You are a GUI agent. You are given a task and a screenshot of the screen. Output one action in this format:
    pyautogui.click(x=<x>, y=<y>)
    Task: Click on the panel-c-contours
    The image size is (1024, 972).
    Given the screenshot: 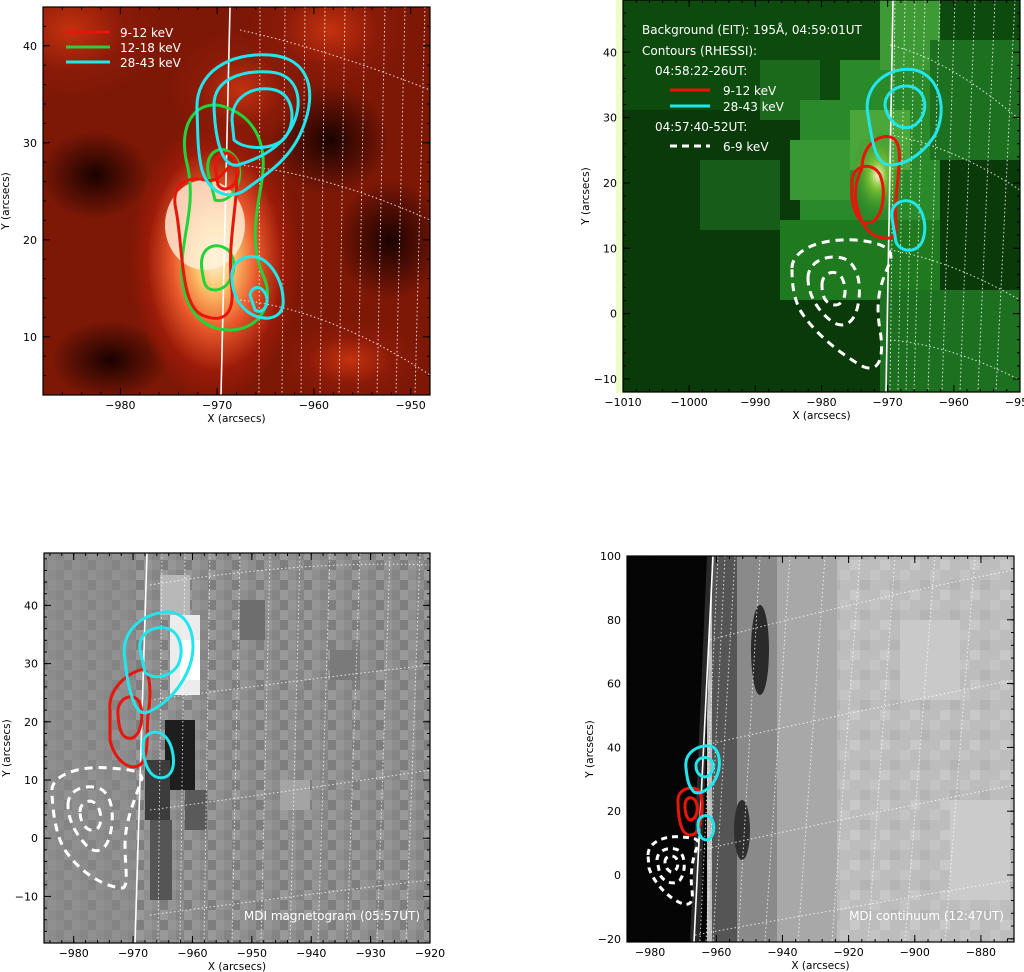 What is the action you would take?
    pyautogui.click(x=122, y=750)
    